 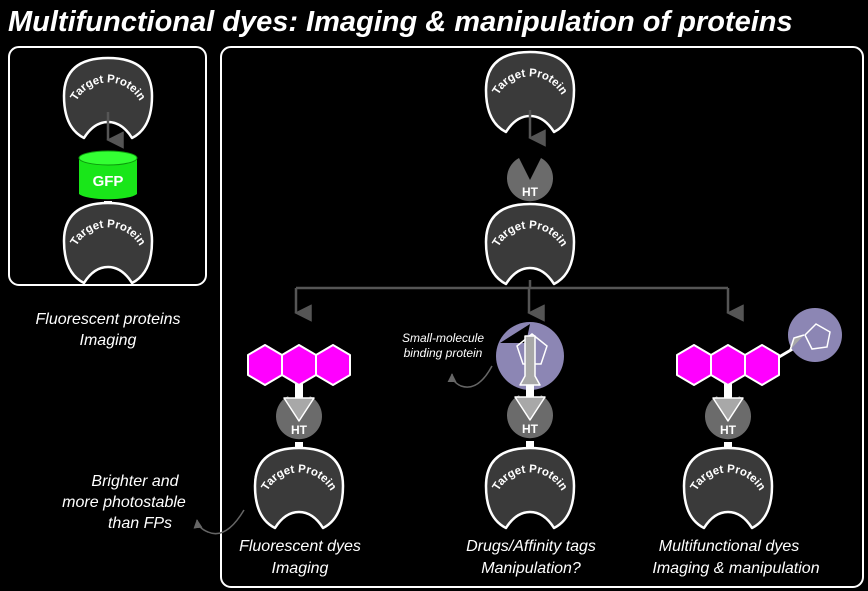 I want to click on left-panel-frame, so click(x=107, y=166).